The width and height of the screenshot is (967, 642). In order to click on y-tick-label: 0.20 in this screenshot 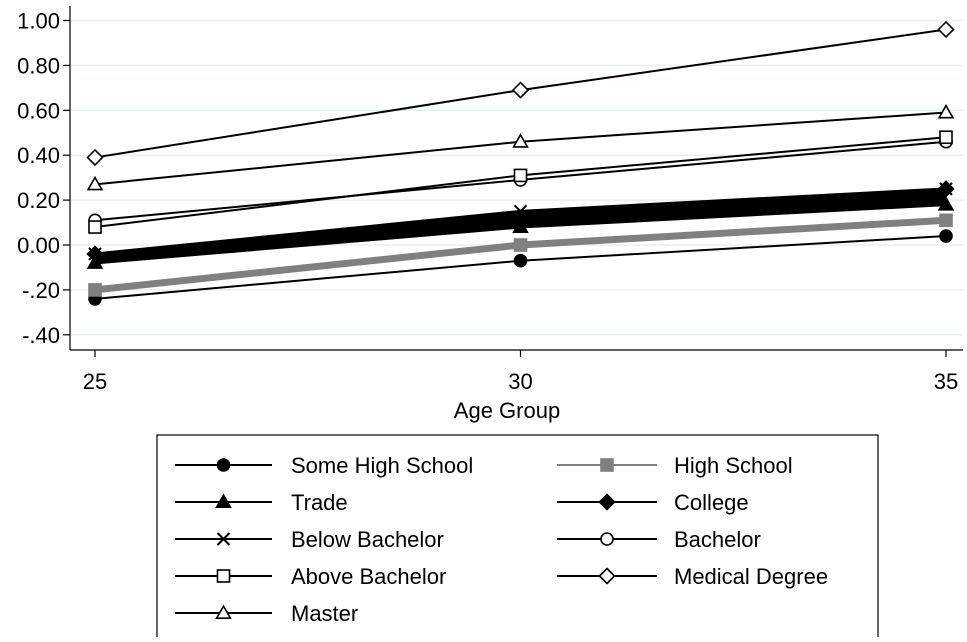, I will do `click(38, 200)`.